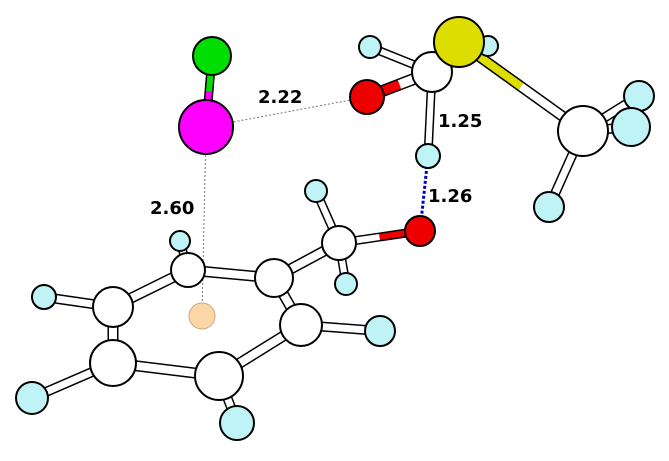  What do you see at coordinates (180, 241) in the screenshot?
I see `hydrogen-atom-h_o1` at bounding box center [180, 241].